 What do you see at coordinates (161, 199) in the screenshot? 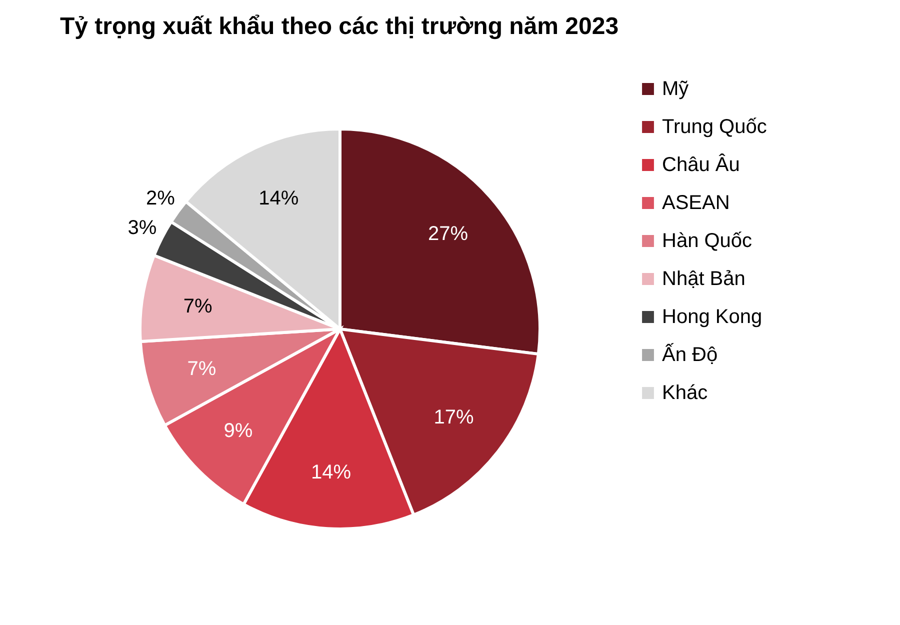
I see `data-label: 2%` at bounding box center [161, 199].